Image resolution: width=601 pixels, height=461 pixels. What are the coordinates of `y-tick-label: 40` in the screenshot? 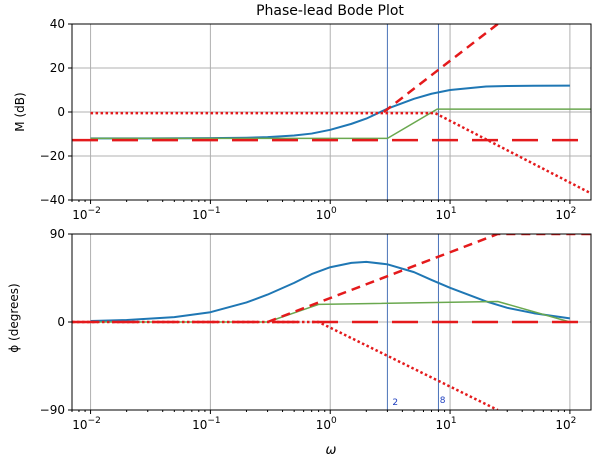 It's located at (57, 24).